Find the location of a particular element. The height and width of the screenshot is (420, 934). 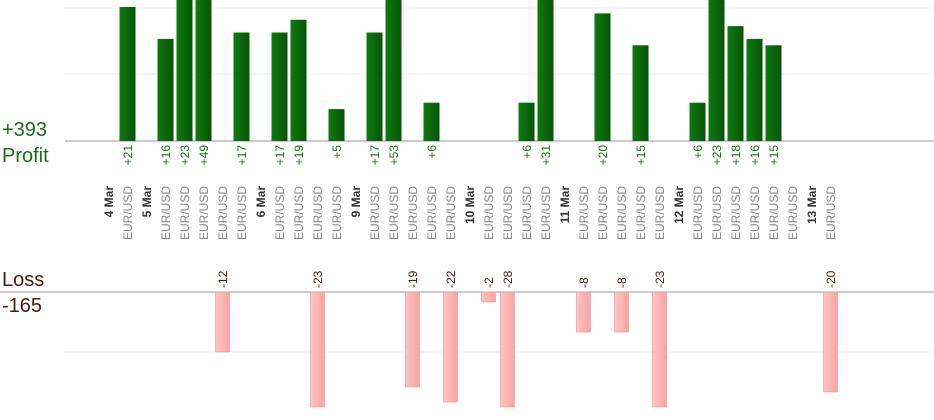

profit-value-label: +49 is located at coordinates (204, 155).